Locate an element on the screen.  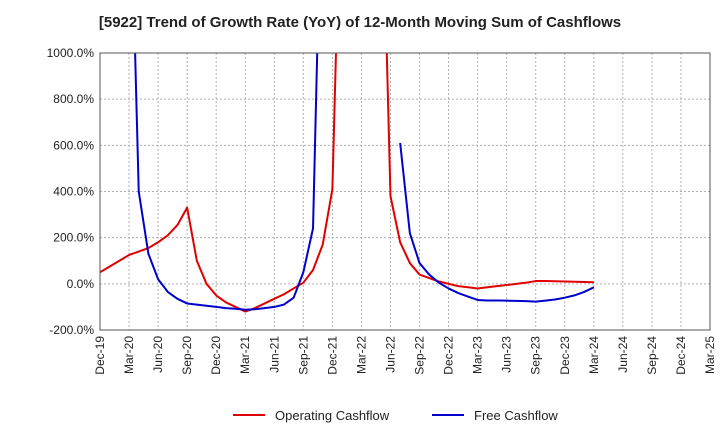
x-tick-label: Jun-21 is located at coordinates (274, 354).